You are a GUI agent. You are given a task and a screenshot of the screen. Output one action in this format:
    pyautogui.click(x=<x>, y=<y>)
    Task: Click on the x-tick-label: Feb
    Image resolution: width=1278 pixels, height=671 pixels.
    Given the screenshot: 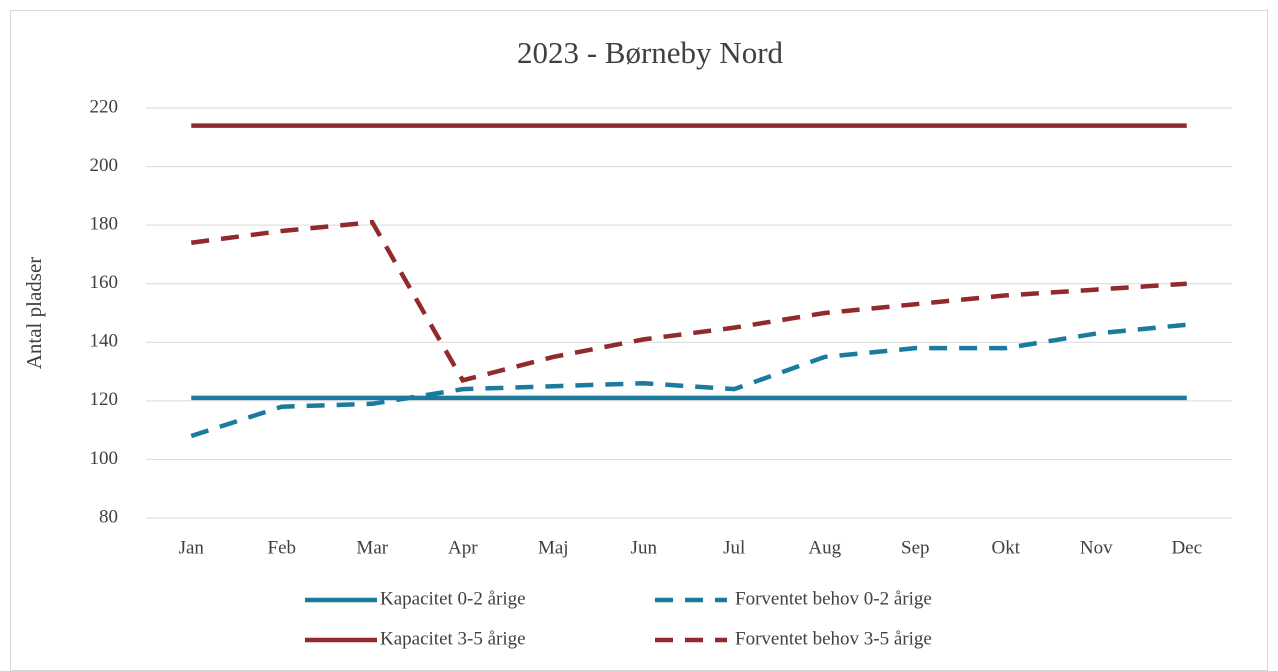 What is the action you would take?
    pyautogui.click(x=282, y=547)
    